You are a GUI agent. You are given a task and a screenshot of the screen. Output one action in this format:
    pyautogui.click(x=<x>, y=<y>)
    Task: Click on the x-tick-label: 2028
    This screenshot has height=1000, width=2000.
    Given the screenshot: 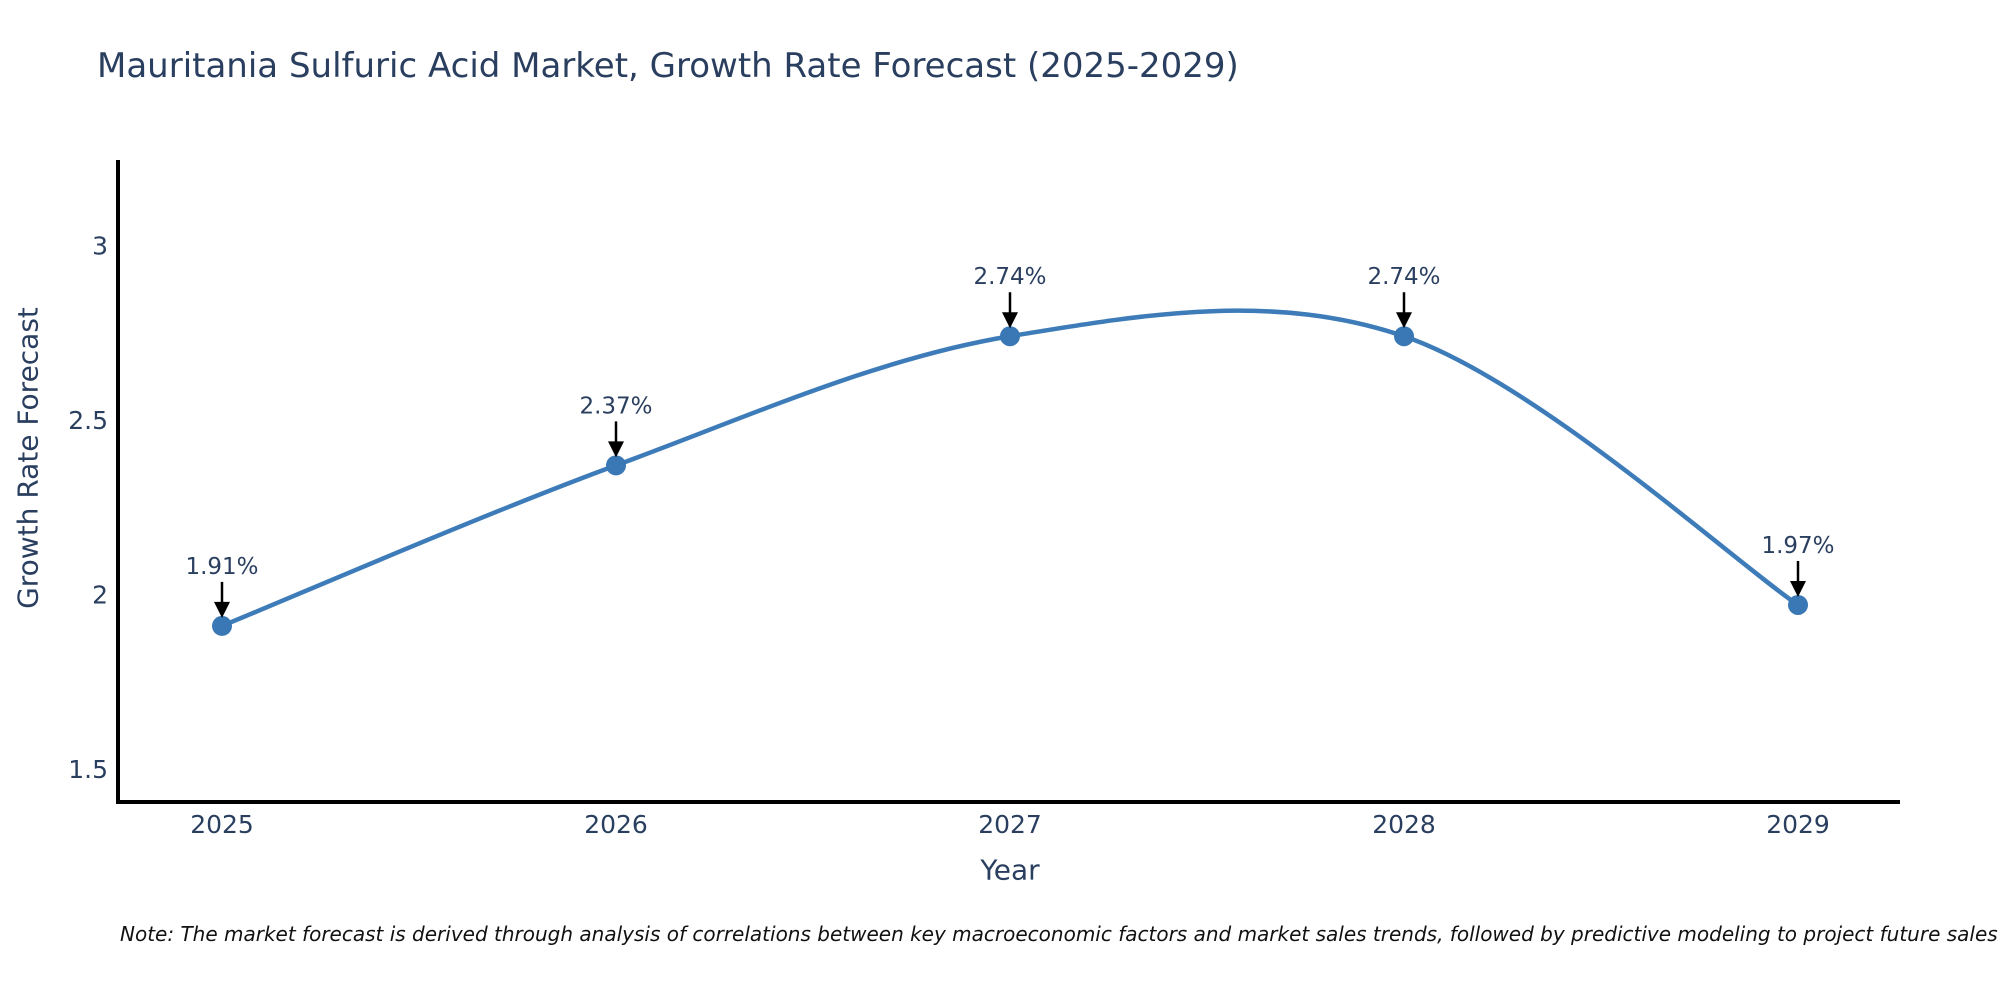 What is the action you would take?
    pyautogui.click(x=1404, y=824)
    